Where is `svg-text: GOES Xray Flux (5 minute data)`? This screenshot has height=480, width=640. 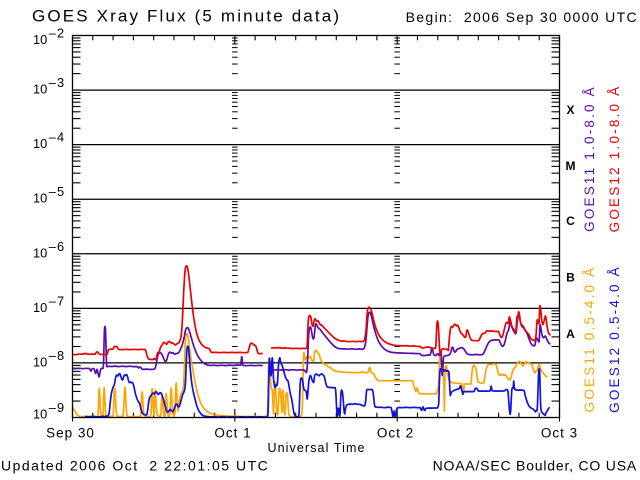 svg-text: GOES Xray Flux (5 minute data) is located at coordinates (186, 16).